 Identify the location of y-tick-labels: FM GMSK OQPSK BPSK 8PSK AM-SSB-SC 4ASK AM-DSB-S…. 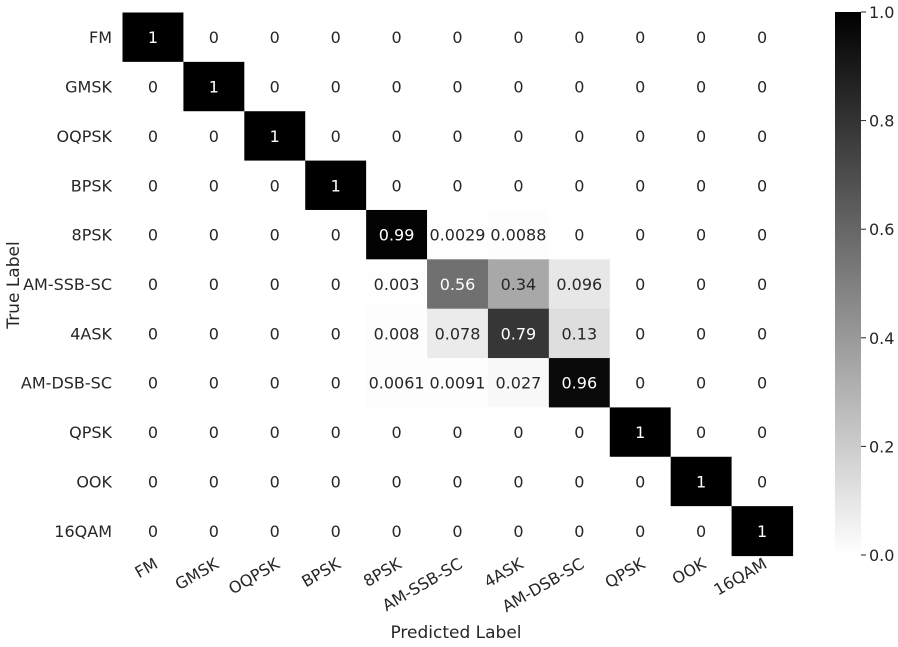
(67, 284).